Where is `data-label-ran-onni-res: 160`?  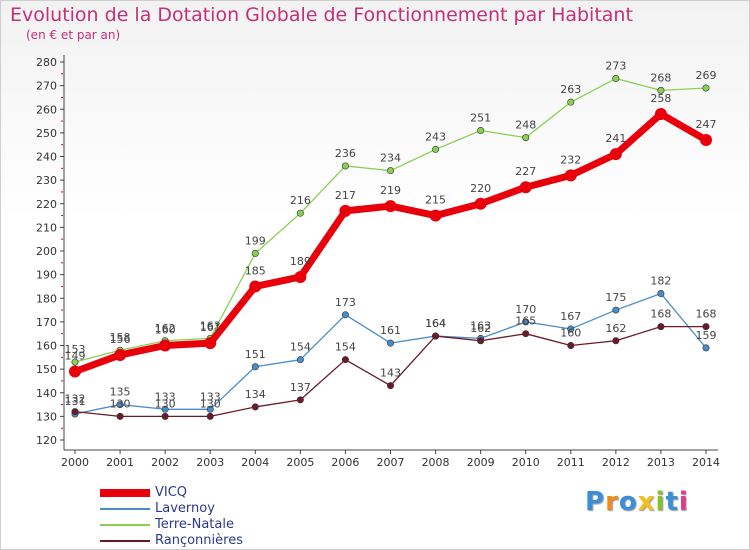 data-label-ran-onni-res: 160 is located at coordinates (570, 333).